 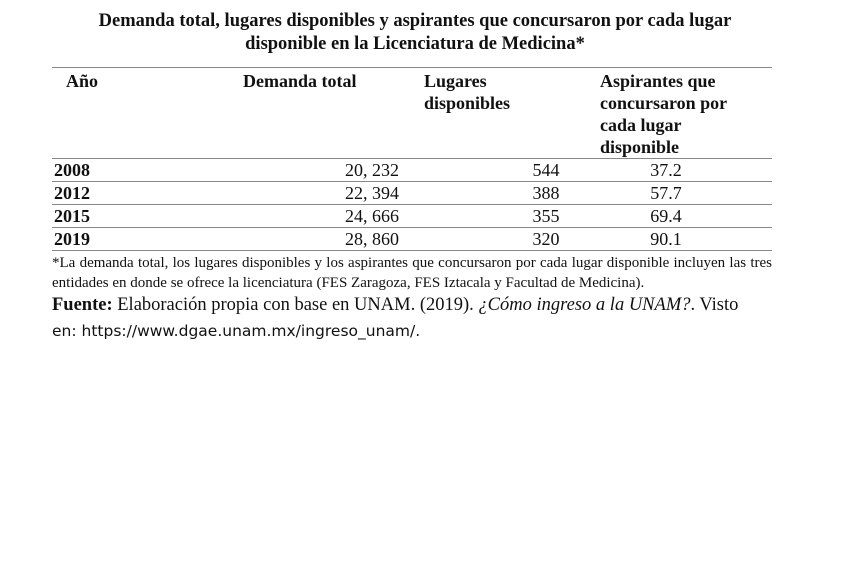 I want to click on cell-places: 320, so click(x=546, y=238).